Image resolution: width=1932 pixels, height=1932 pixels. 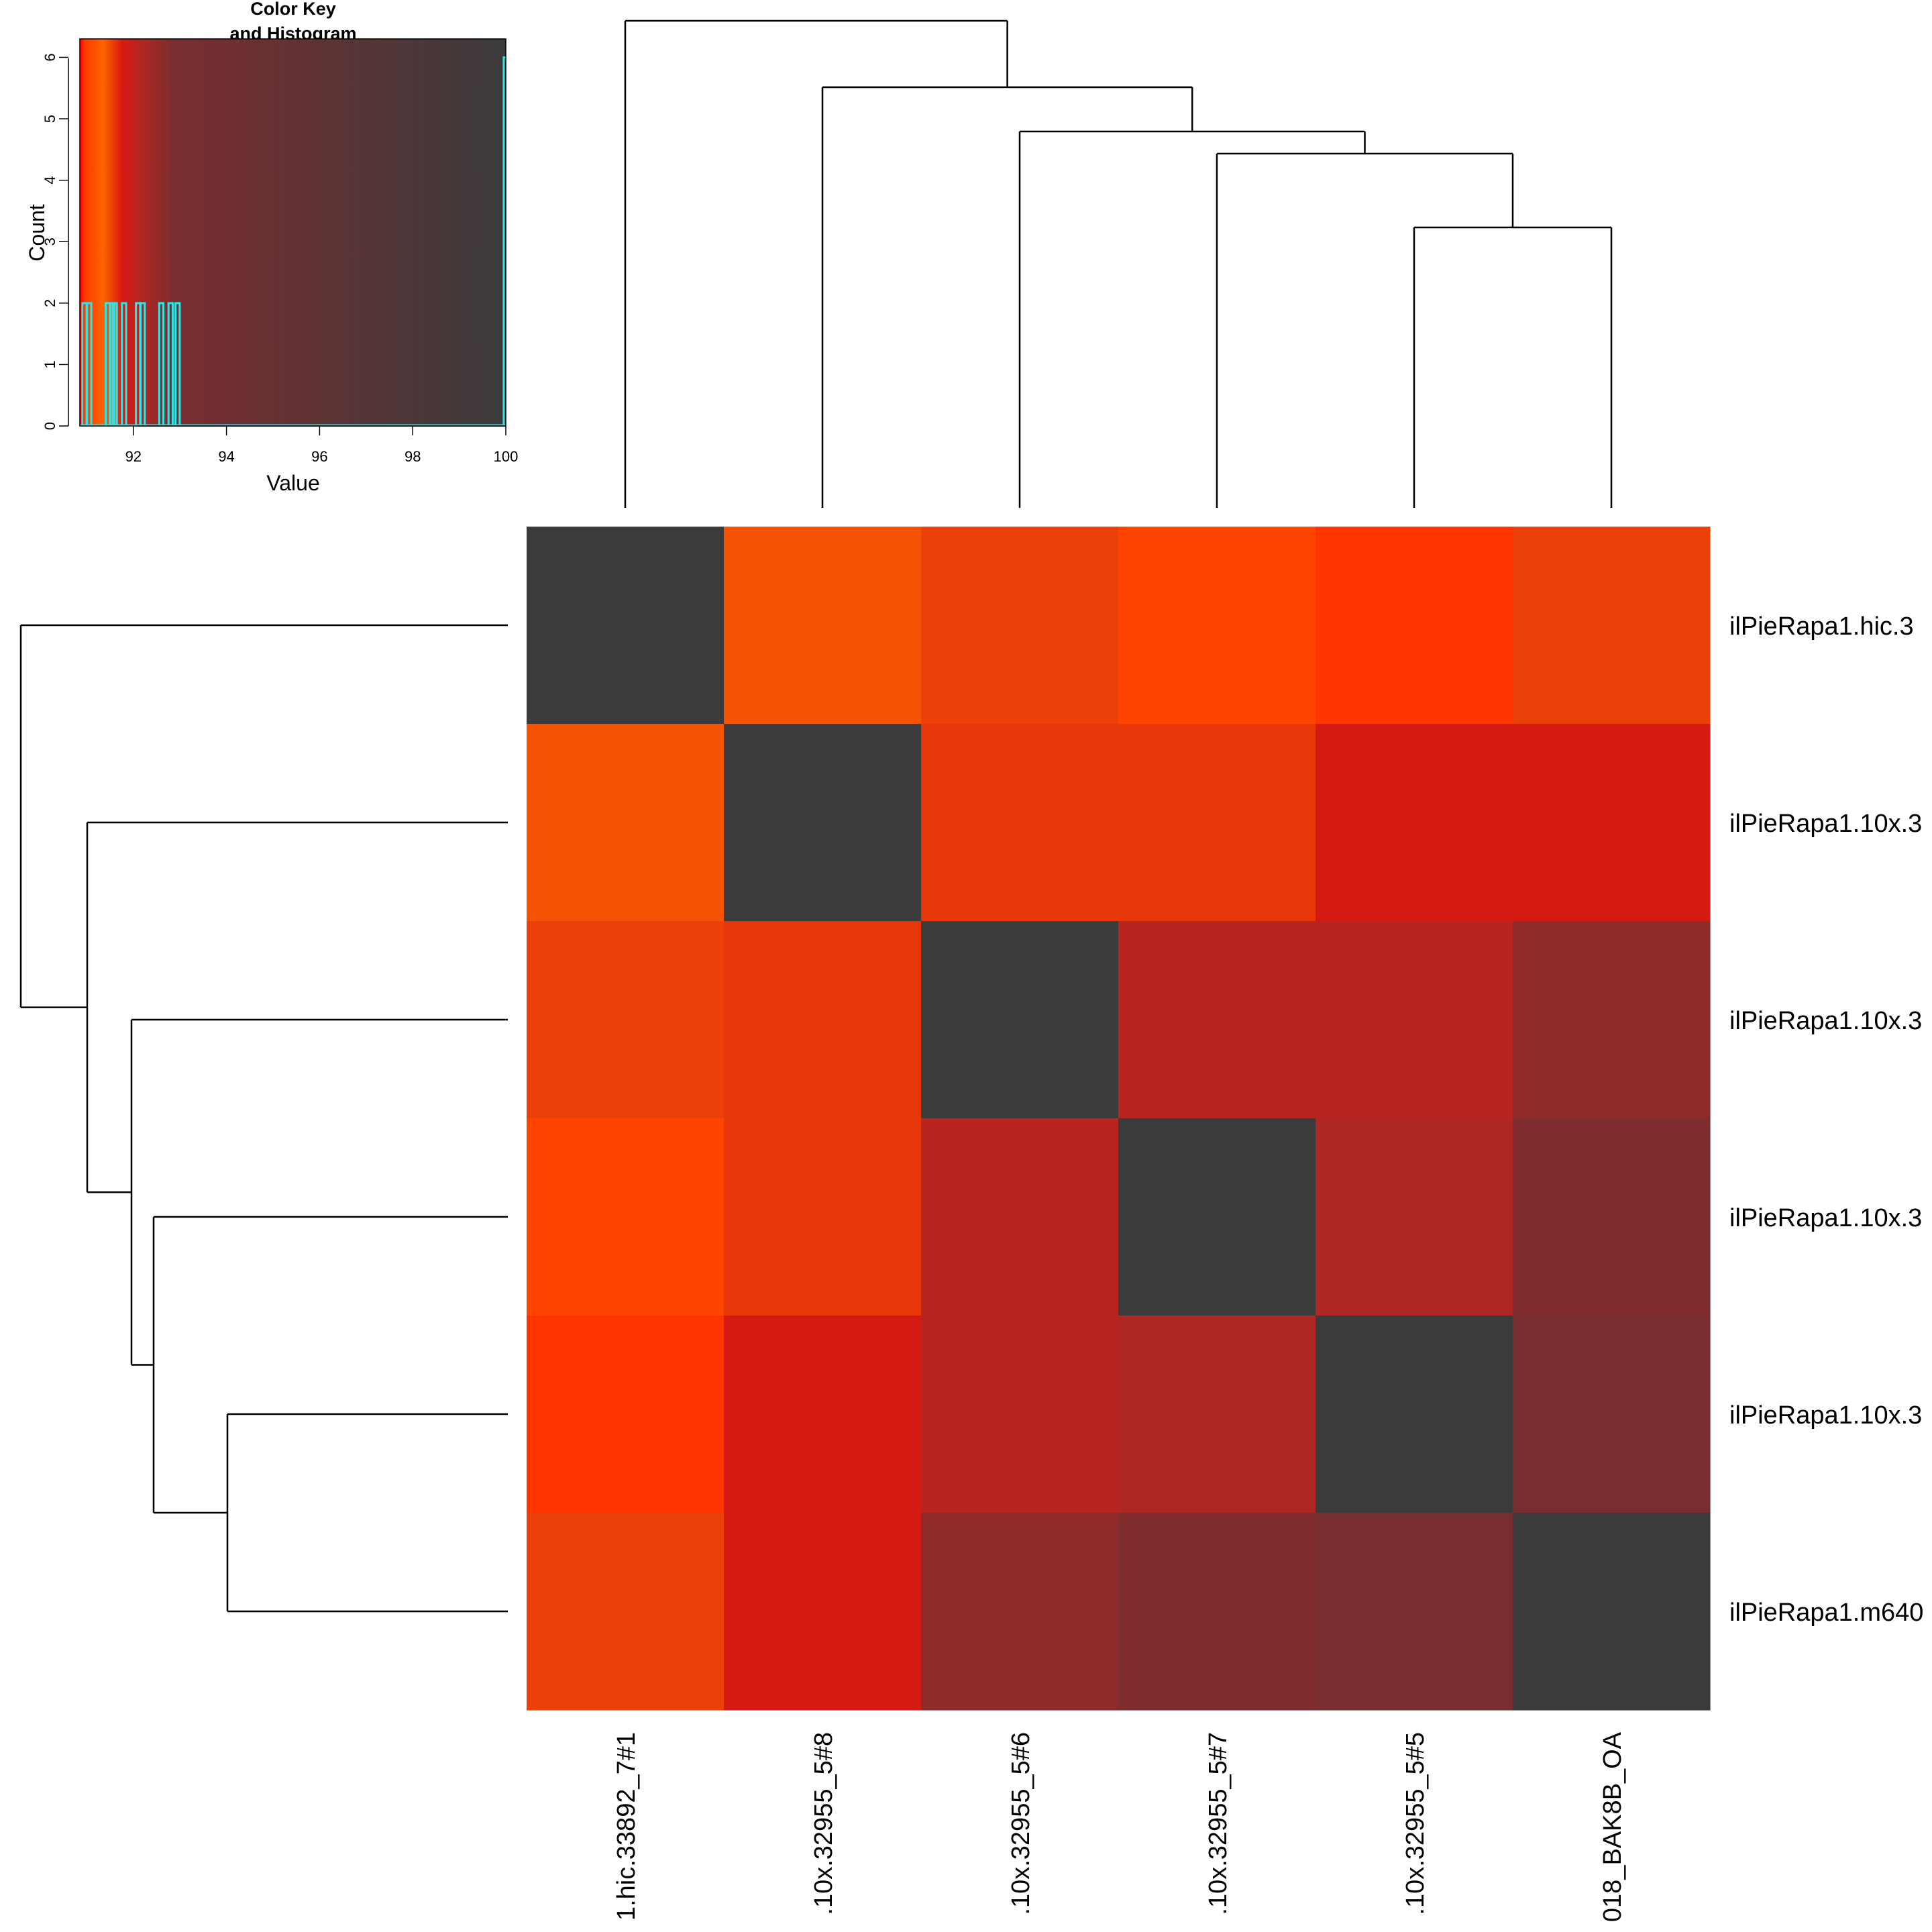 I want to click on y-tick-label: 6, so click(x=50, y=57).